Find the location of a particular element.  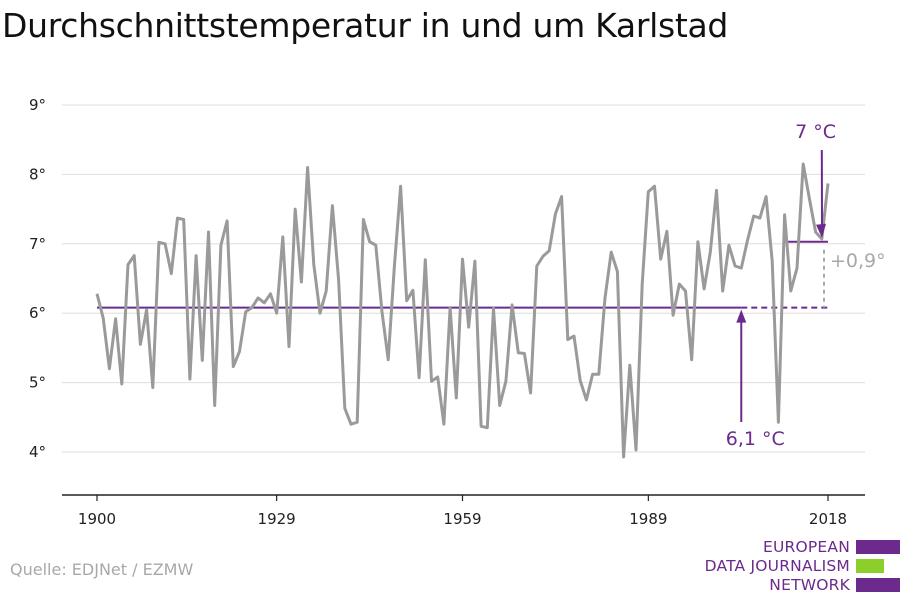

y-tick-label: 8° is located at coordinates (37, 174).